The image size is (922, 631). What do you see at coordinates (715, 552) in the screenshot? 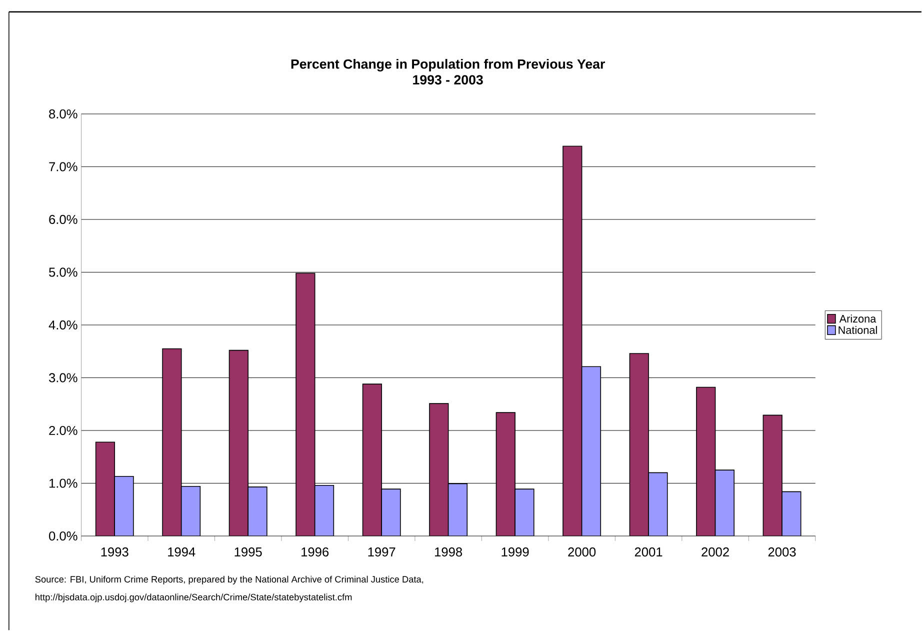
I see `x-tick-label: 2002` at bounding box center [715, 552].